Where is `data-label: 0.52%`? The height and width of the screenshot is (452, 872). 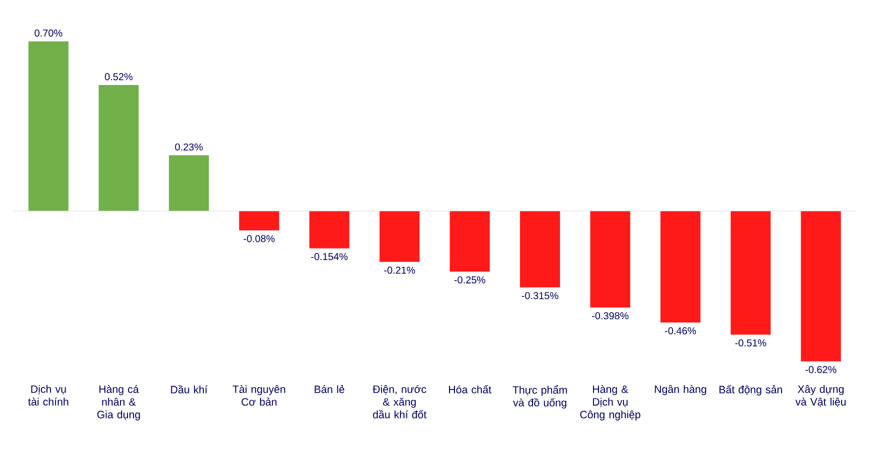
data-label: 0.52% is located at coordinates (118, 76).